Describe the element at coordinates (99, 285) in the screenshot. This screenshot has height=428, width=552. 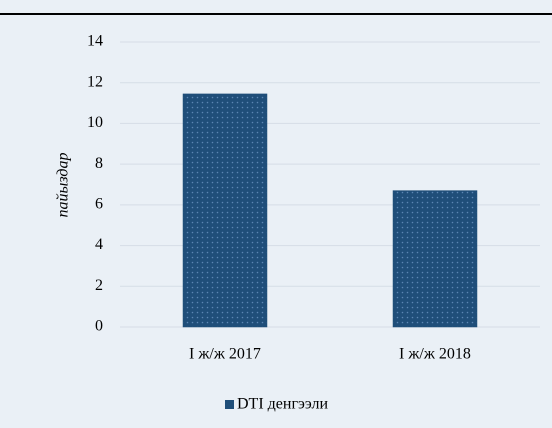
I see `y-tick-label: 2` at that location.